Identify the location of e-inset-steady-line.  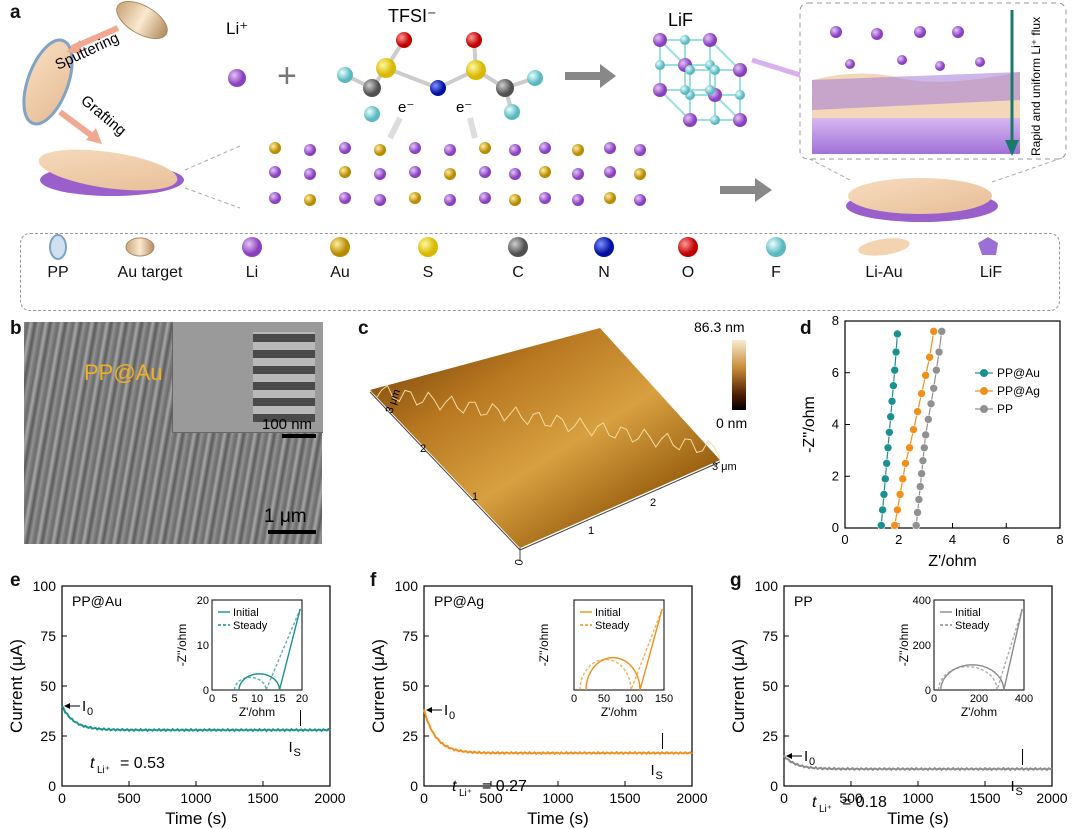
(267, 649).